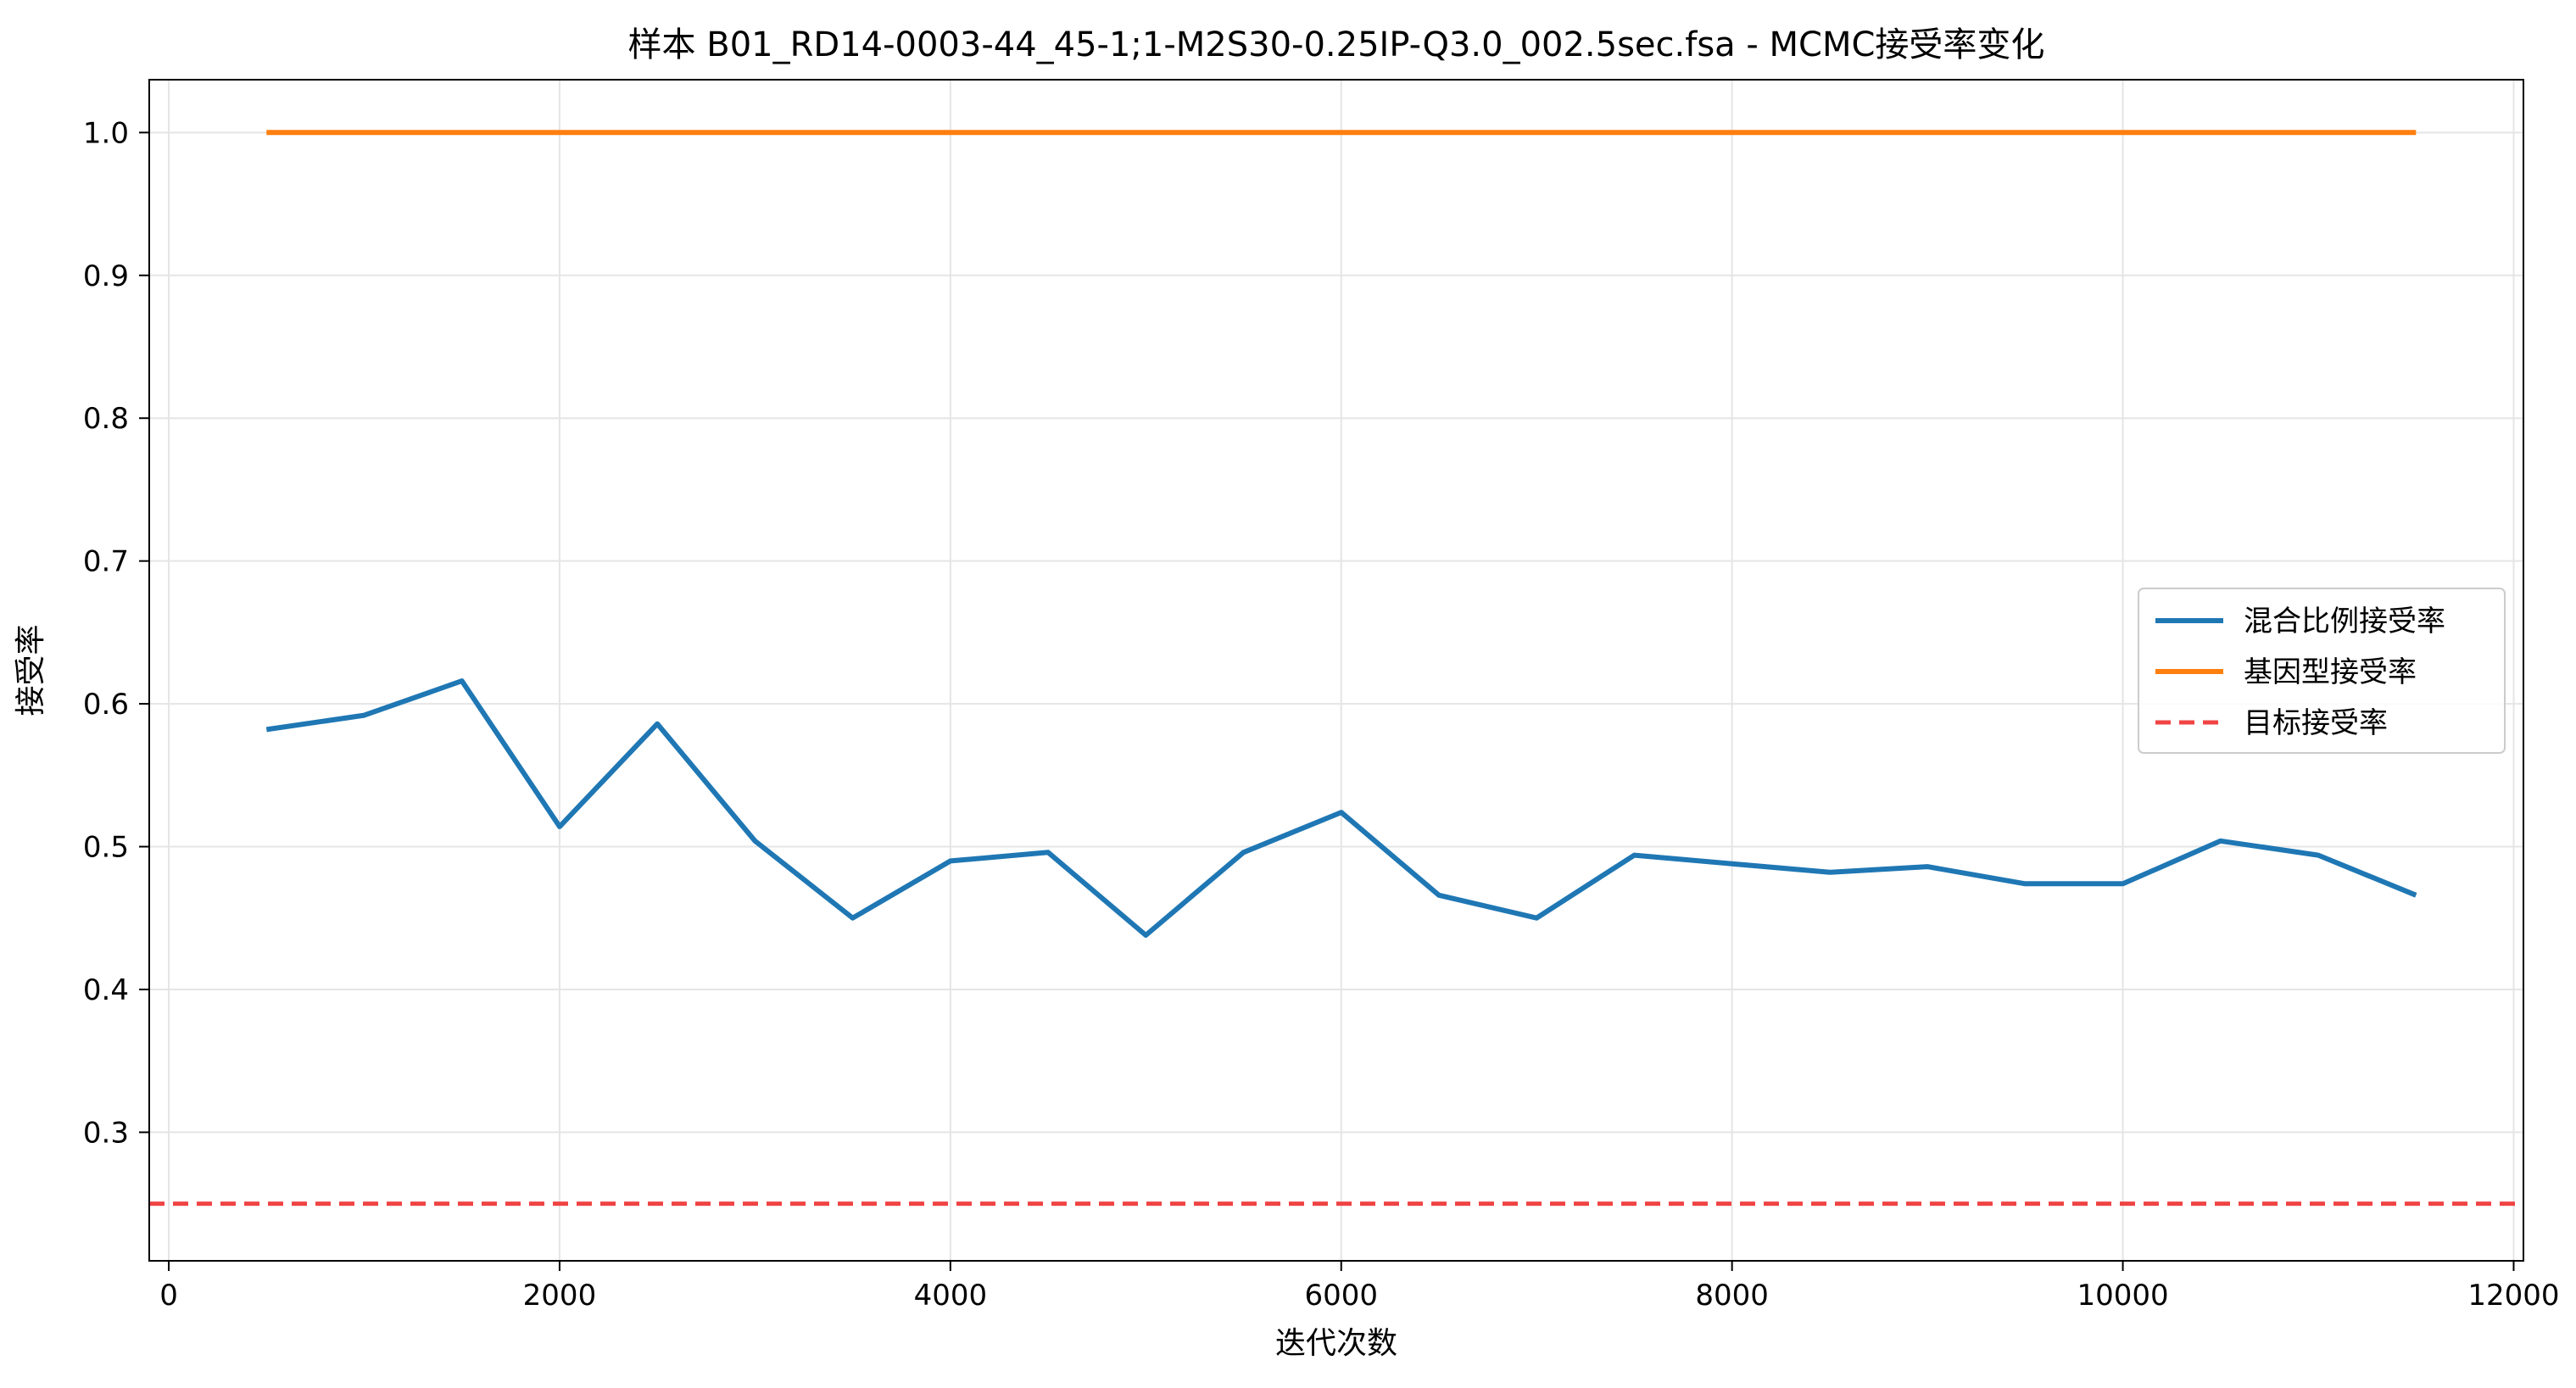 This screenshot has width=2576, height=1388. I want to click on y-tick-label: 0.5, so click(106, 848).